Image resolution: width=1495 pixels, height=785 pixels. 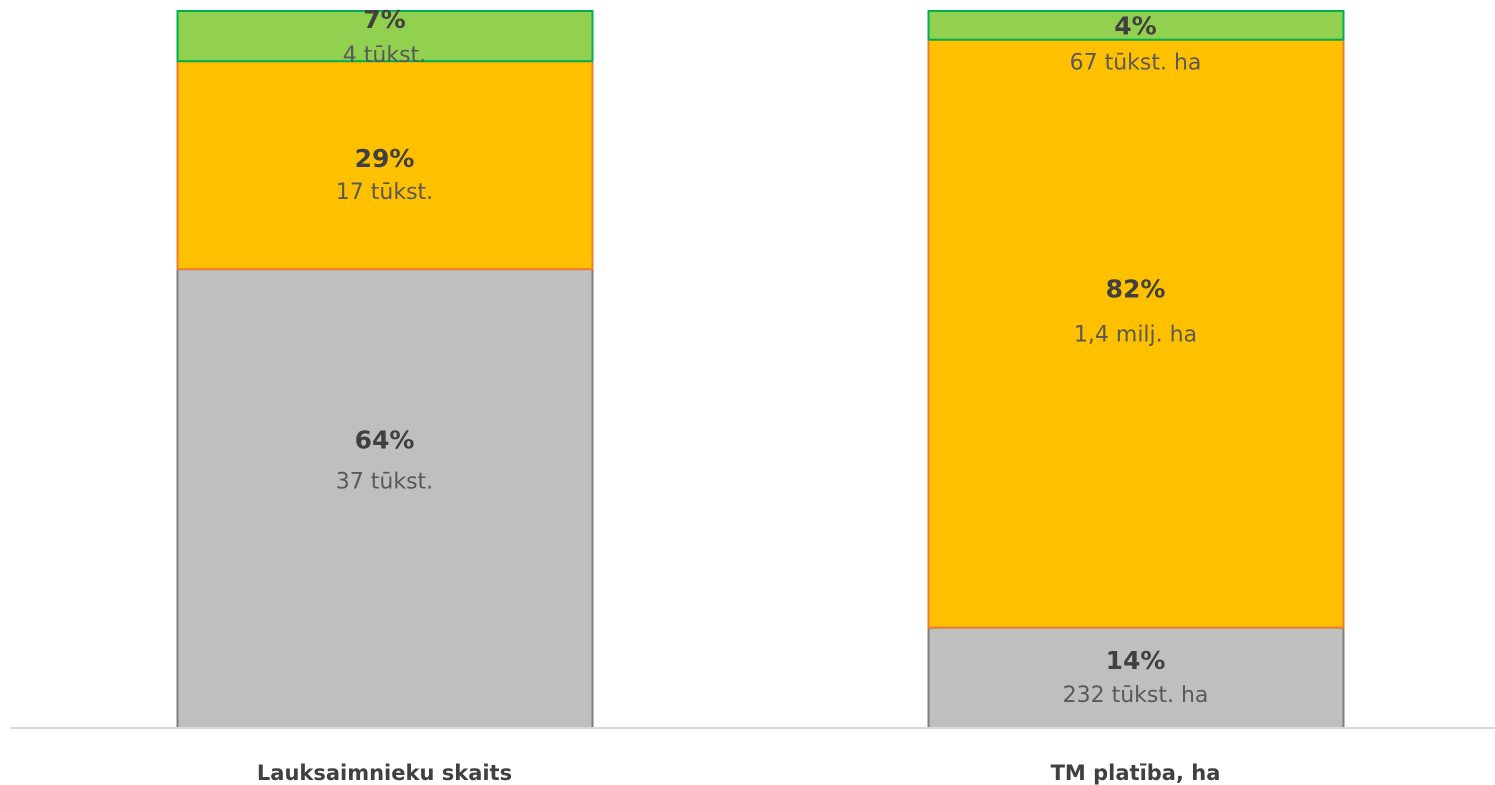 I want to click on data-label-amount: 17 tūkst., so click(x=384, y=192).